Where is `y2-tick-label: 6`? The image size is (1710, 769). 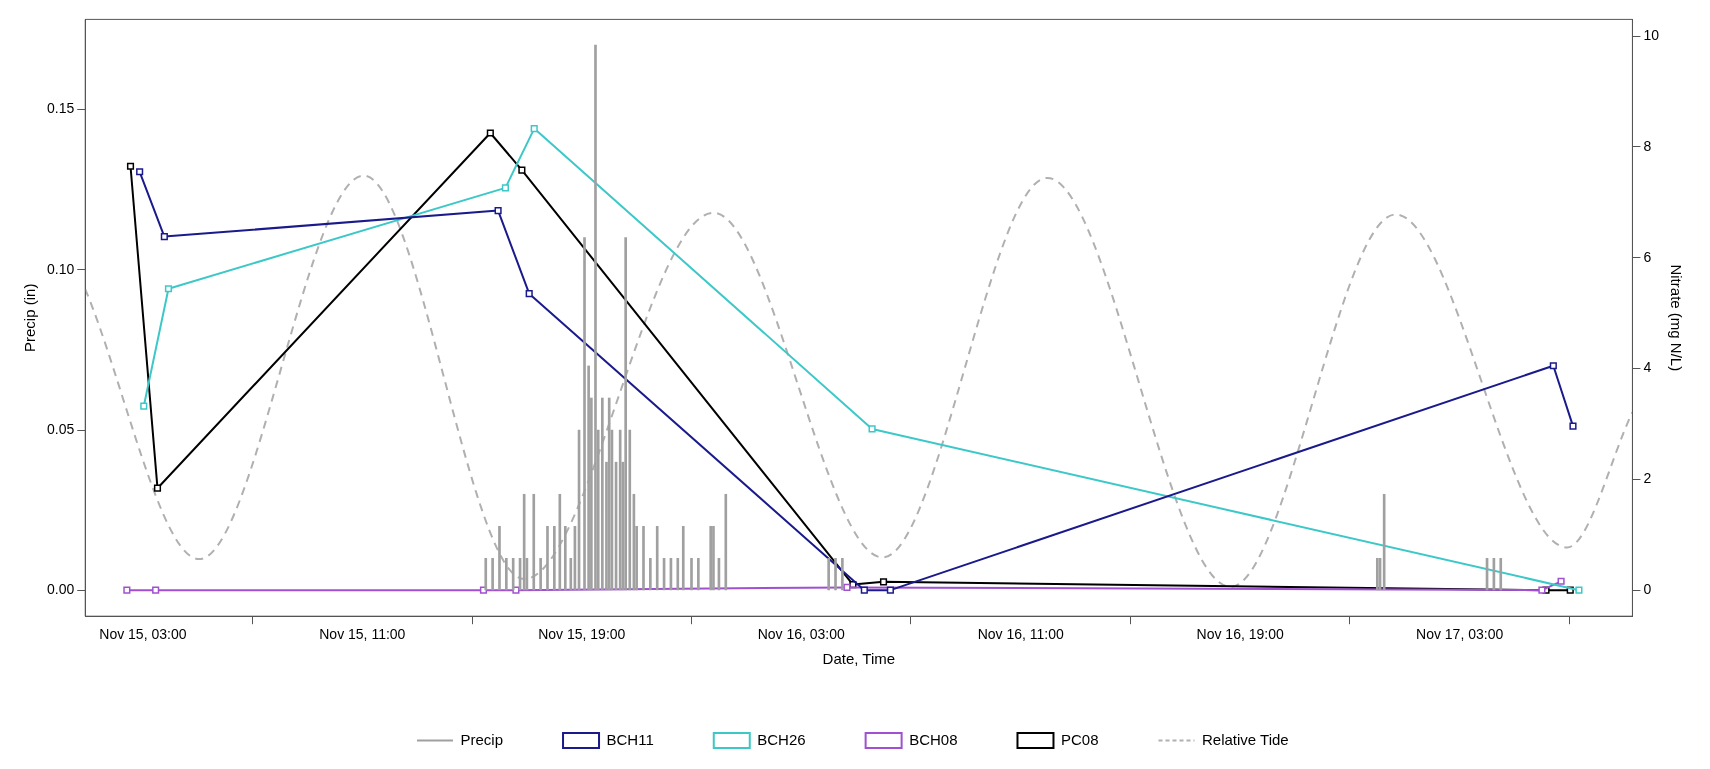 y2-tick-label: 6 is located at coordinates (1647, 256).